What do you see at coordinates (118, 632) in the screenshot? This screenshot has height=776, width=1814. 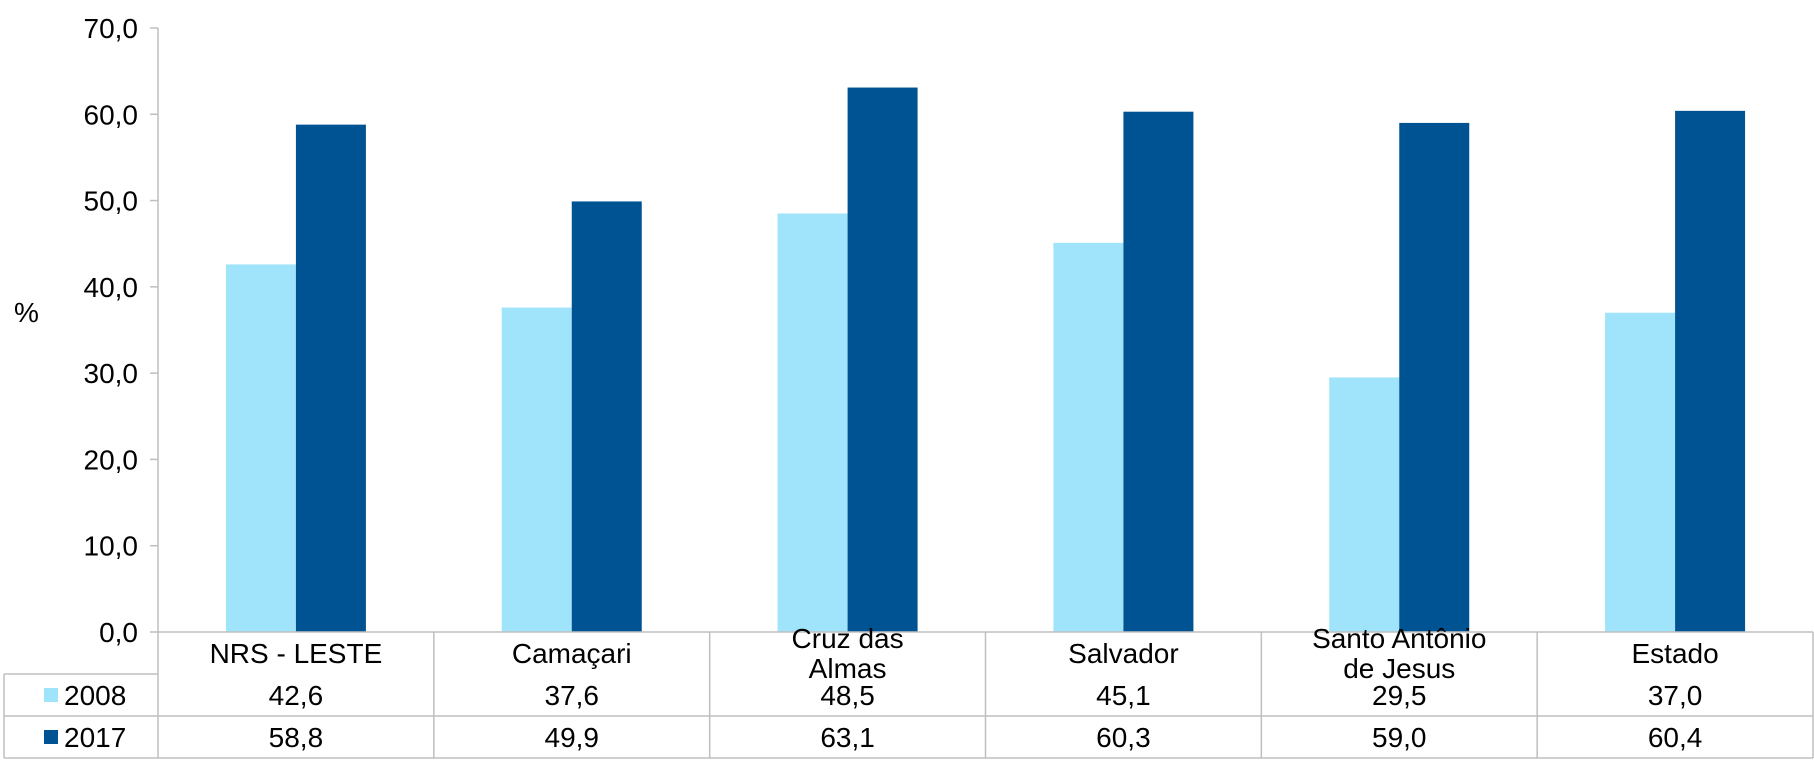 I see `y-tick-label: 0,0` at bounding box center [118, 632].